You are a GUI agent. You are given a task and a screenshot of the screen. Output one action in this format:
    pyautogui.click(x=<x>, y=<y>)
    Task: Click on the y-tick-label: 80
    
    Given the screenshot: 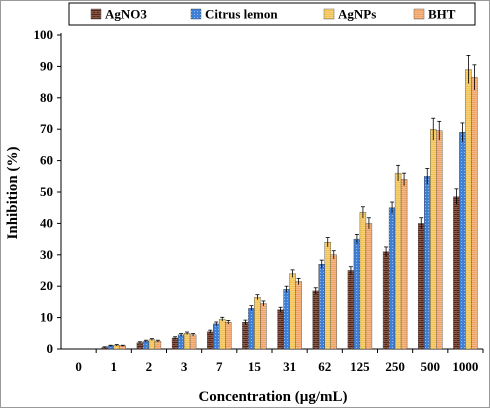 What is the action you would take?
    pyautogui.click(x=46, y=97)
    